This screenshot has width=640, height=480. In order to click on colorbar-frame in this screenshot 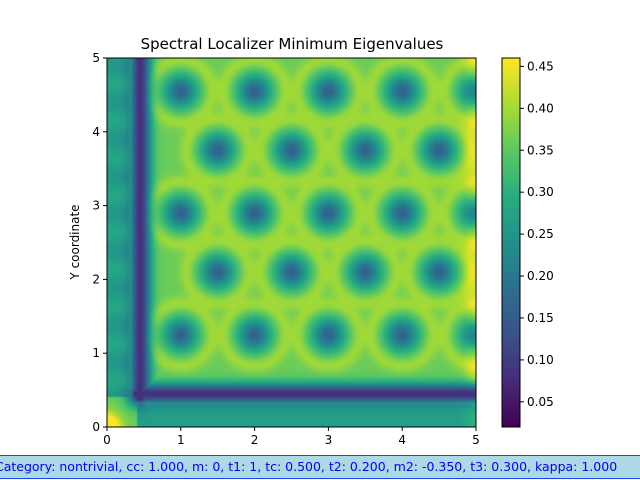, I will do `click(511, 242)`.